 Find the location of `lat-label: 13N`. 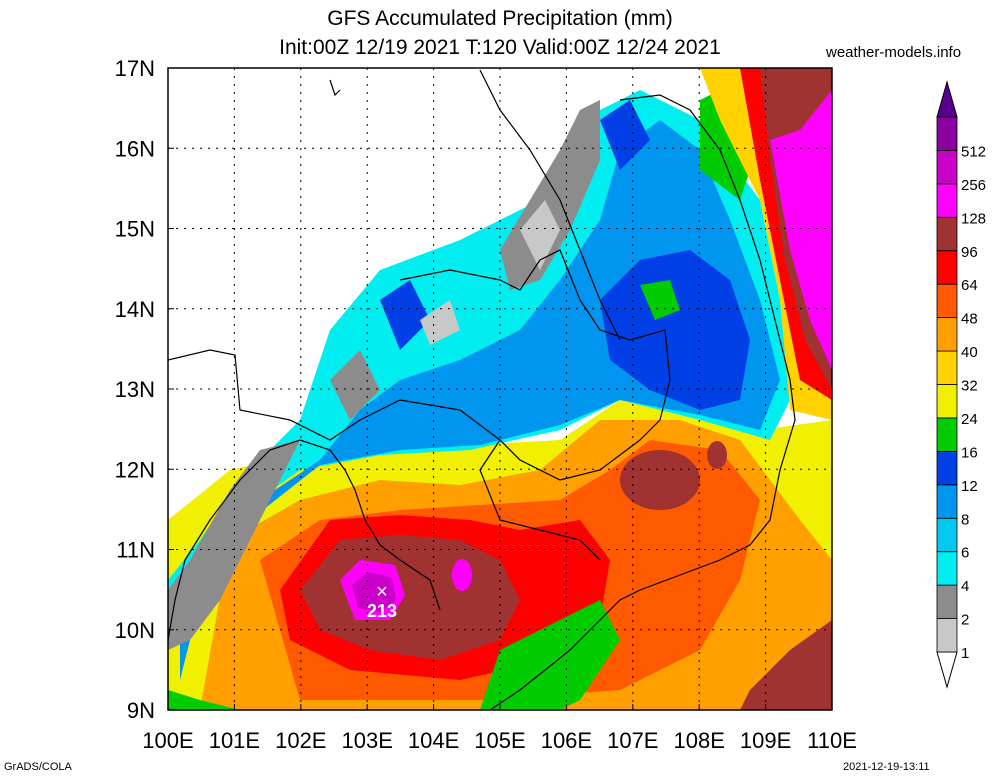

lat-label: 13N is located at coordinates (135, 389).